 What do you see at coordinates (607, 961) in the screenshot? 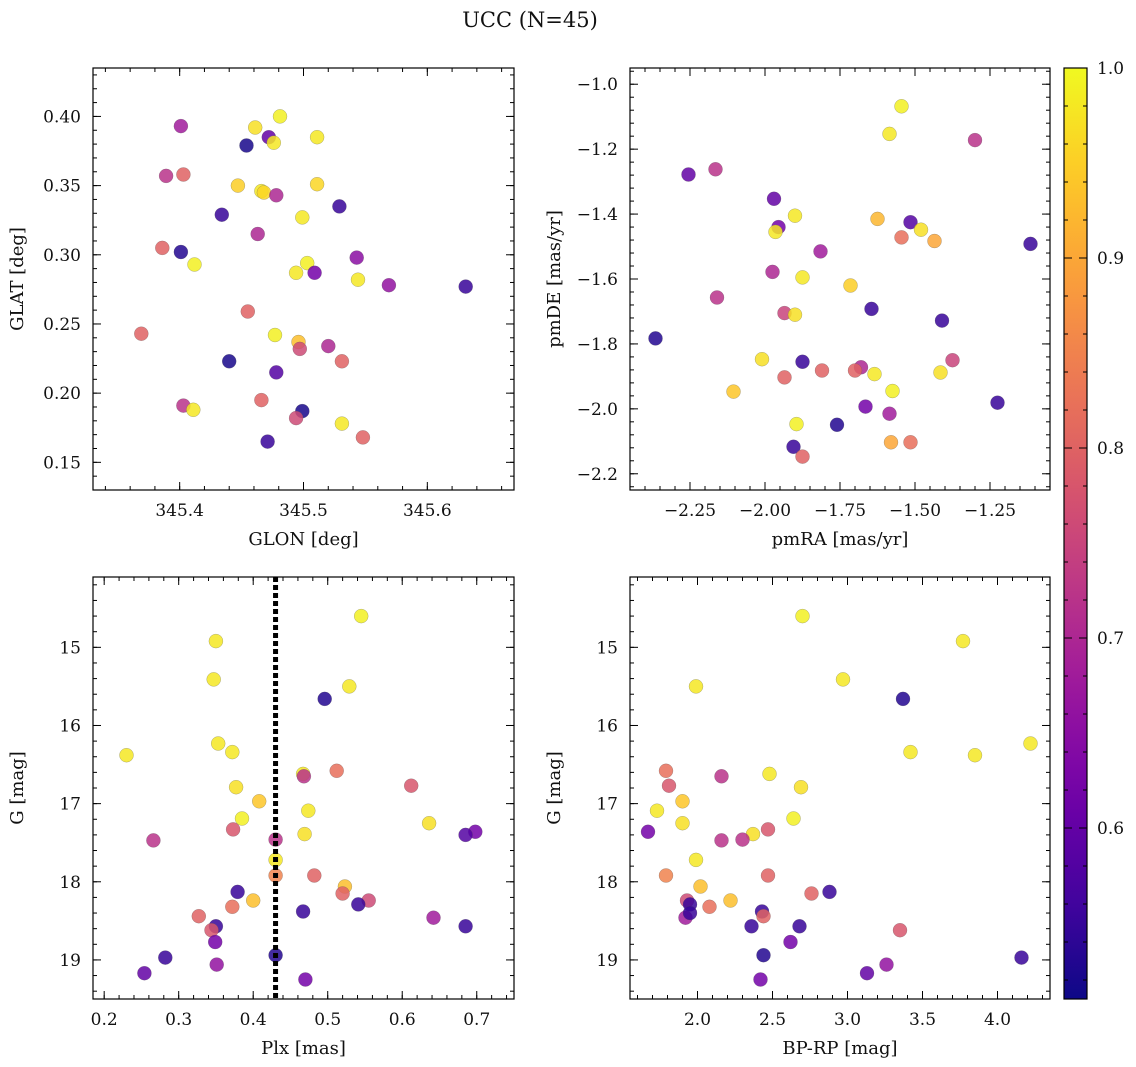
I see `y-tick-label: 19` at bounding box center [607, 961].